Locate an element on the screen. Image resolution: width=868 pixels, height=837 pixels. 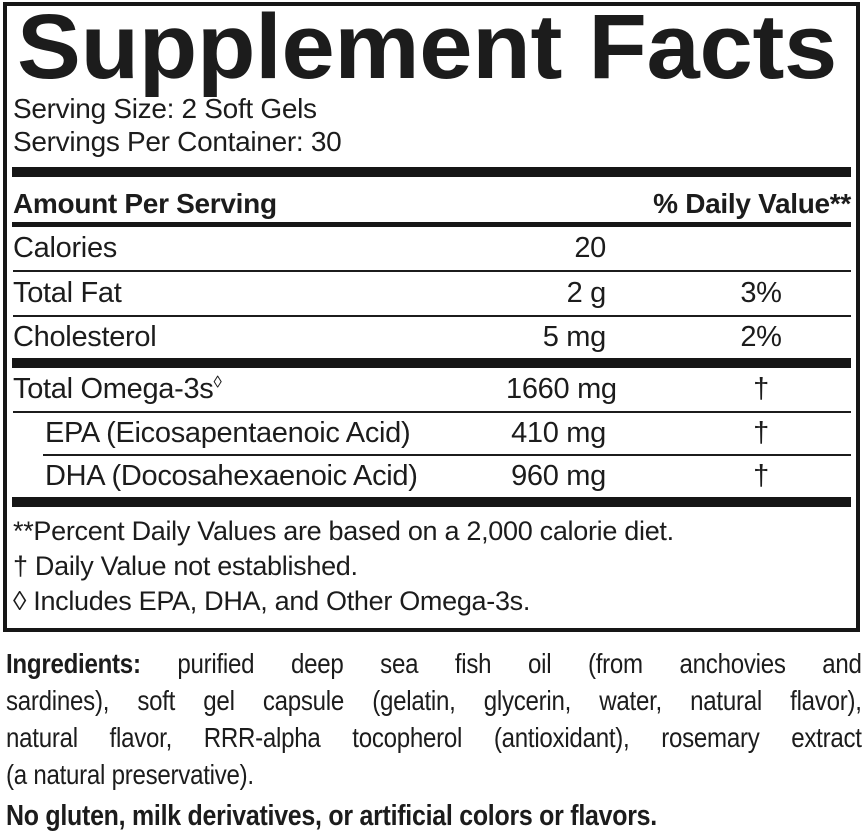
ingredients-label: Ingredients: is located at coordinates (73, 663).